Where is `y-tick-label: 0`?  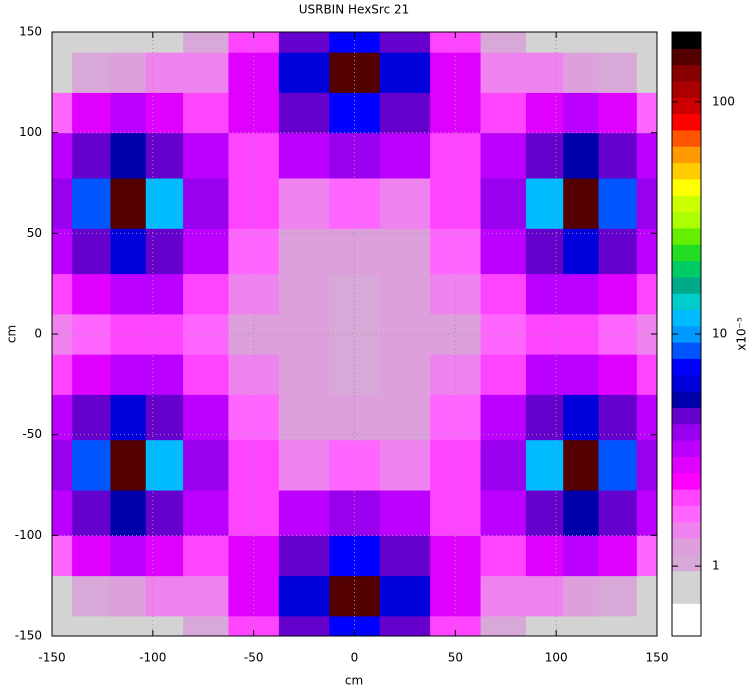 y-tick-label: 0 is located at coordinates (38, 334).